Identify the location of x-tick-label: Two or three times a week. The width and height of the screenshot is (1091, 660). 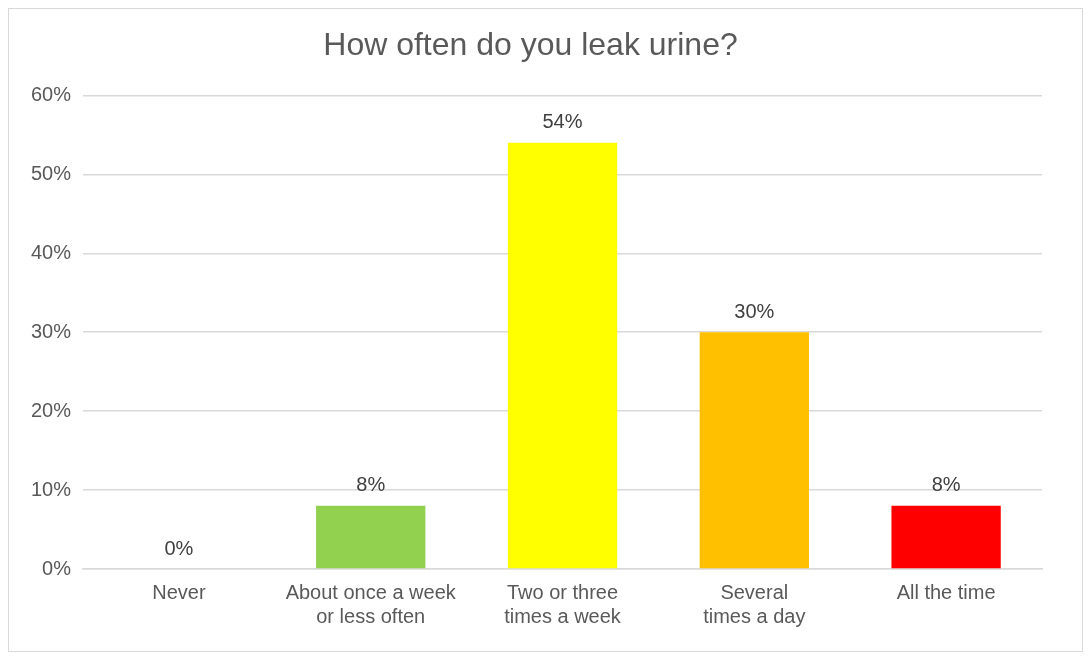
(563, 603).